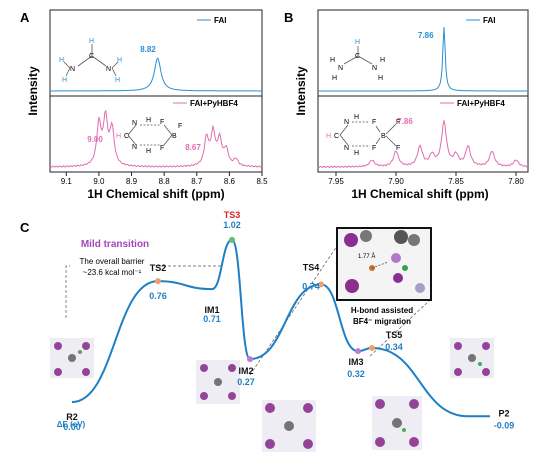 This screenshot has width=538, height=466. I want to click on panel-a-peak-mix-2: 8.67, so click(193, 147).